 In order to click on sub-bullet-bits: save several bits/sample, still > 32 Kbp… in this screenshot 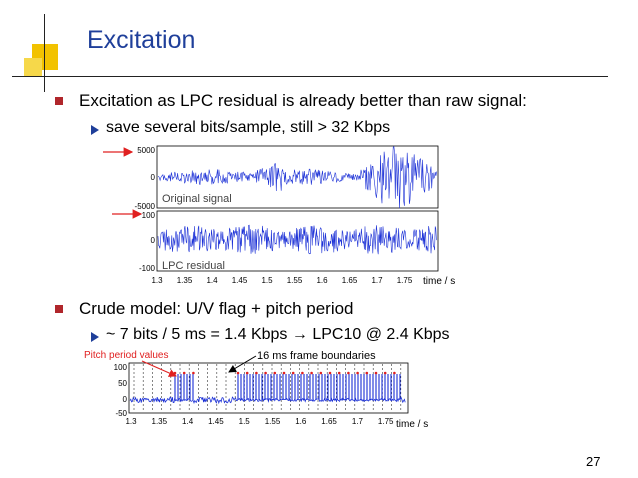, I will do `click(248, 127)`.